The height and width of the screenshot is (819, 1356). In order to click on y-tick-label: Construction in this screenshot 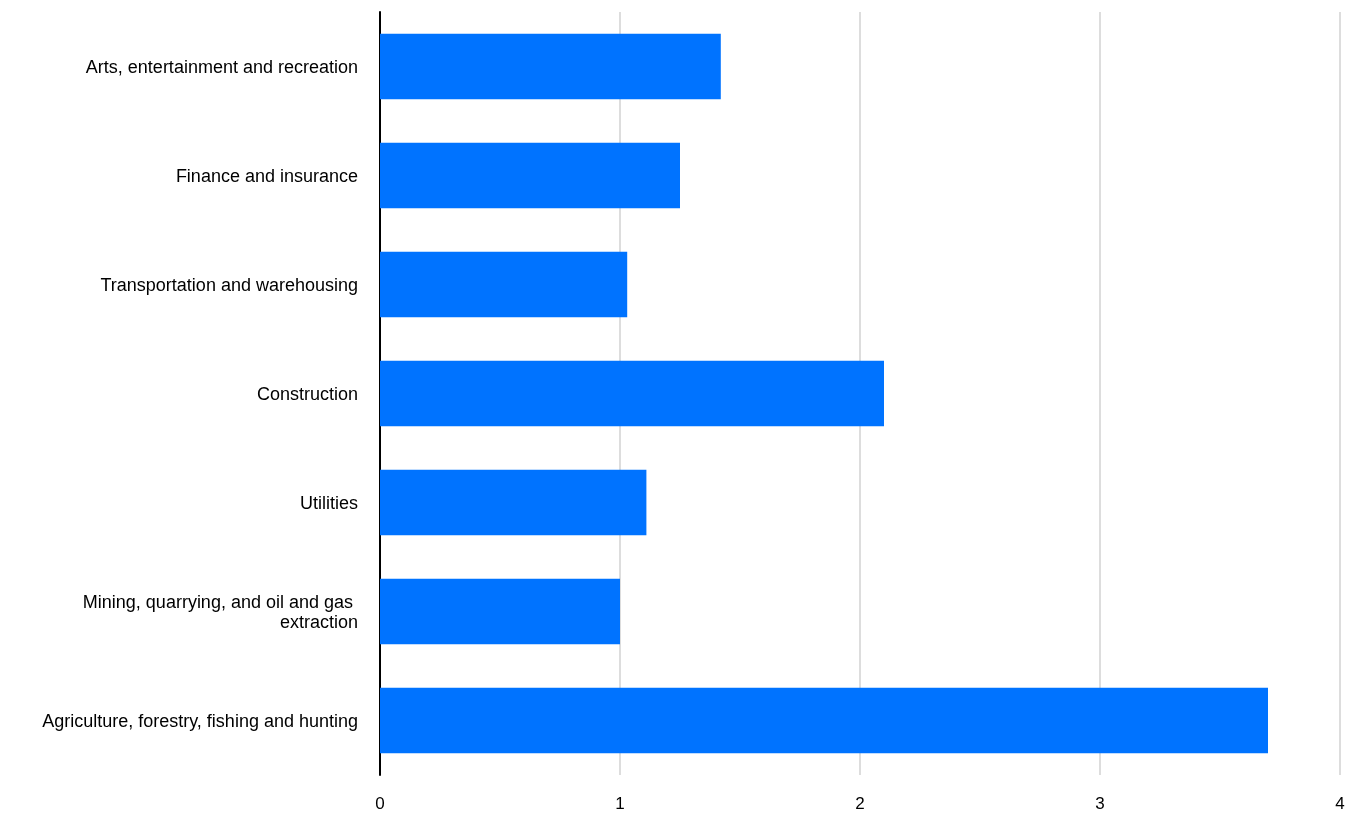, I will do `click(307, 393)`.